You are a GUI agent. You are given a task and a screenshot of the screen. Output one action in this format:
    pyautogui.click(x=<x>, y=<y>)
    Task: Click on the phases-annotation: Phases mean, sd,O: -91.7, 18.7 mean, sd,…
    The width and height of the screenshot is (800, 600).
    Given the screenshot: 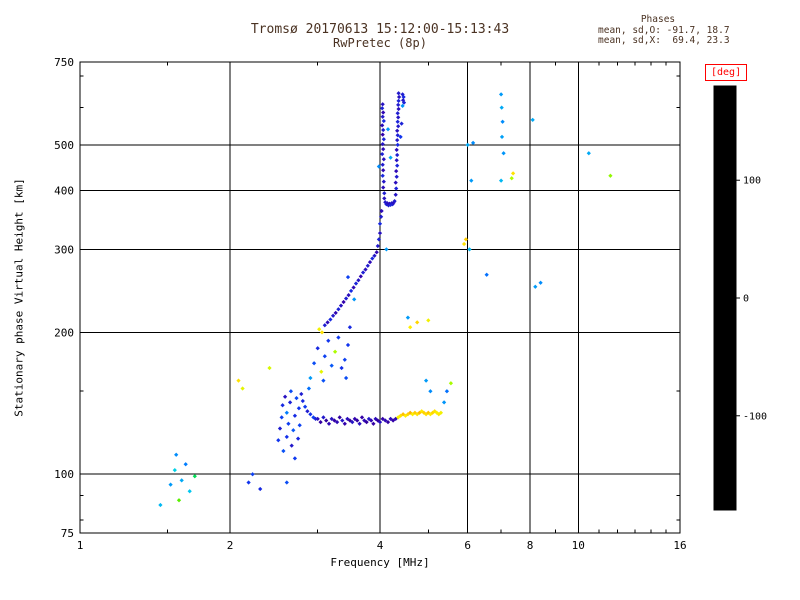 What is the action you would take?
    pyautogui.click(x=683, y=30)
    